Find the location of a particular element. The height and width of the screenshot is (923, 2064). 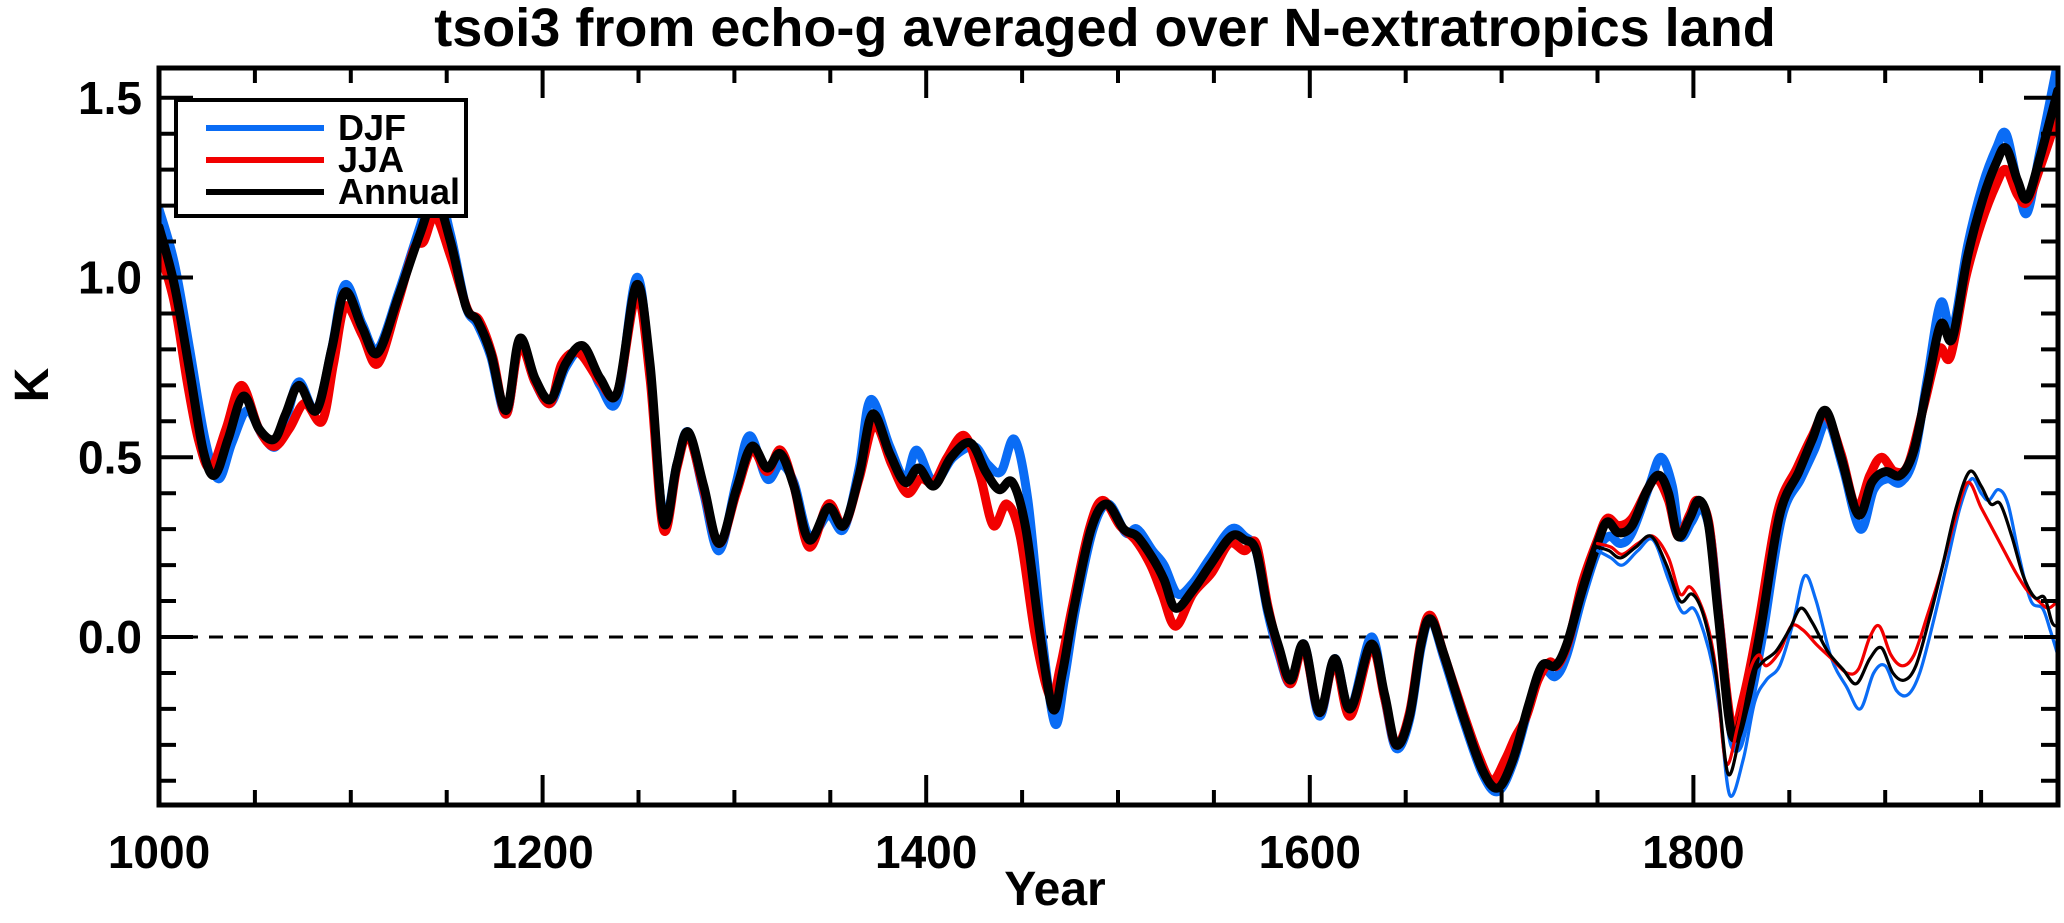

y-tick-label: 0.0 is located at coordinates (110, 637).